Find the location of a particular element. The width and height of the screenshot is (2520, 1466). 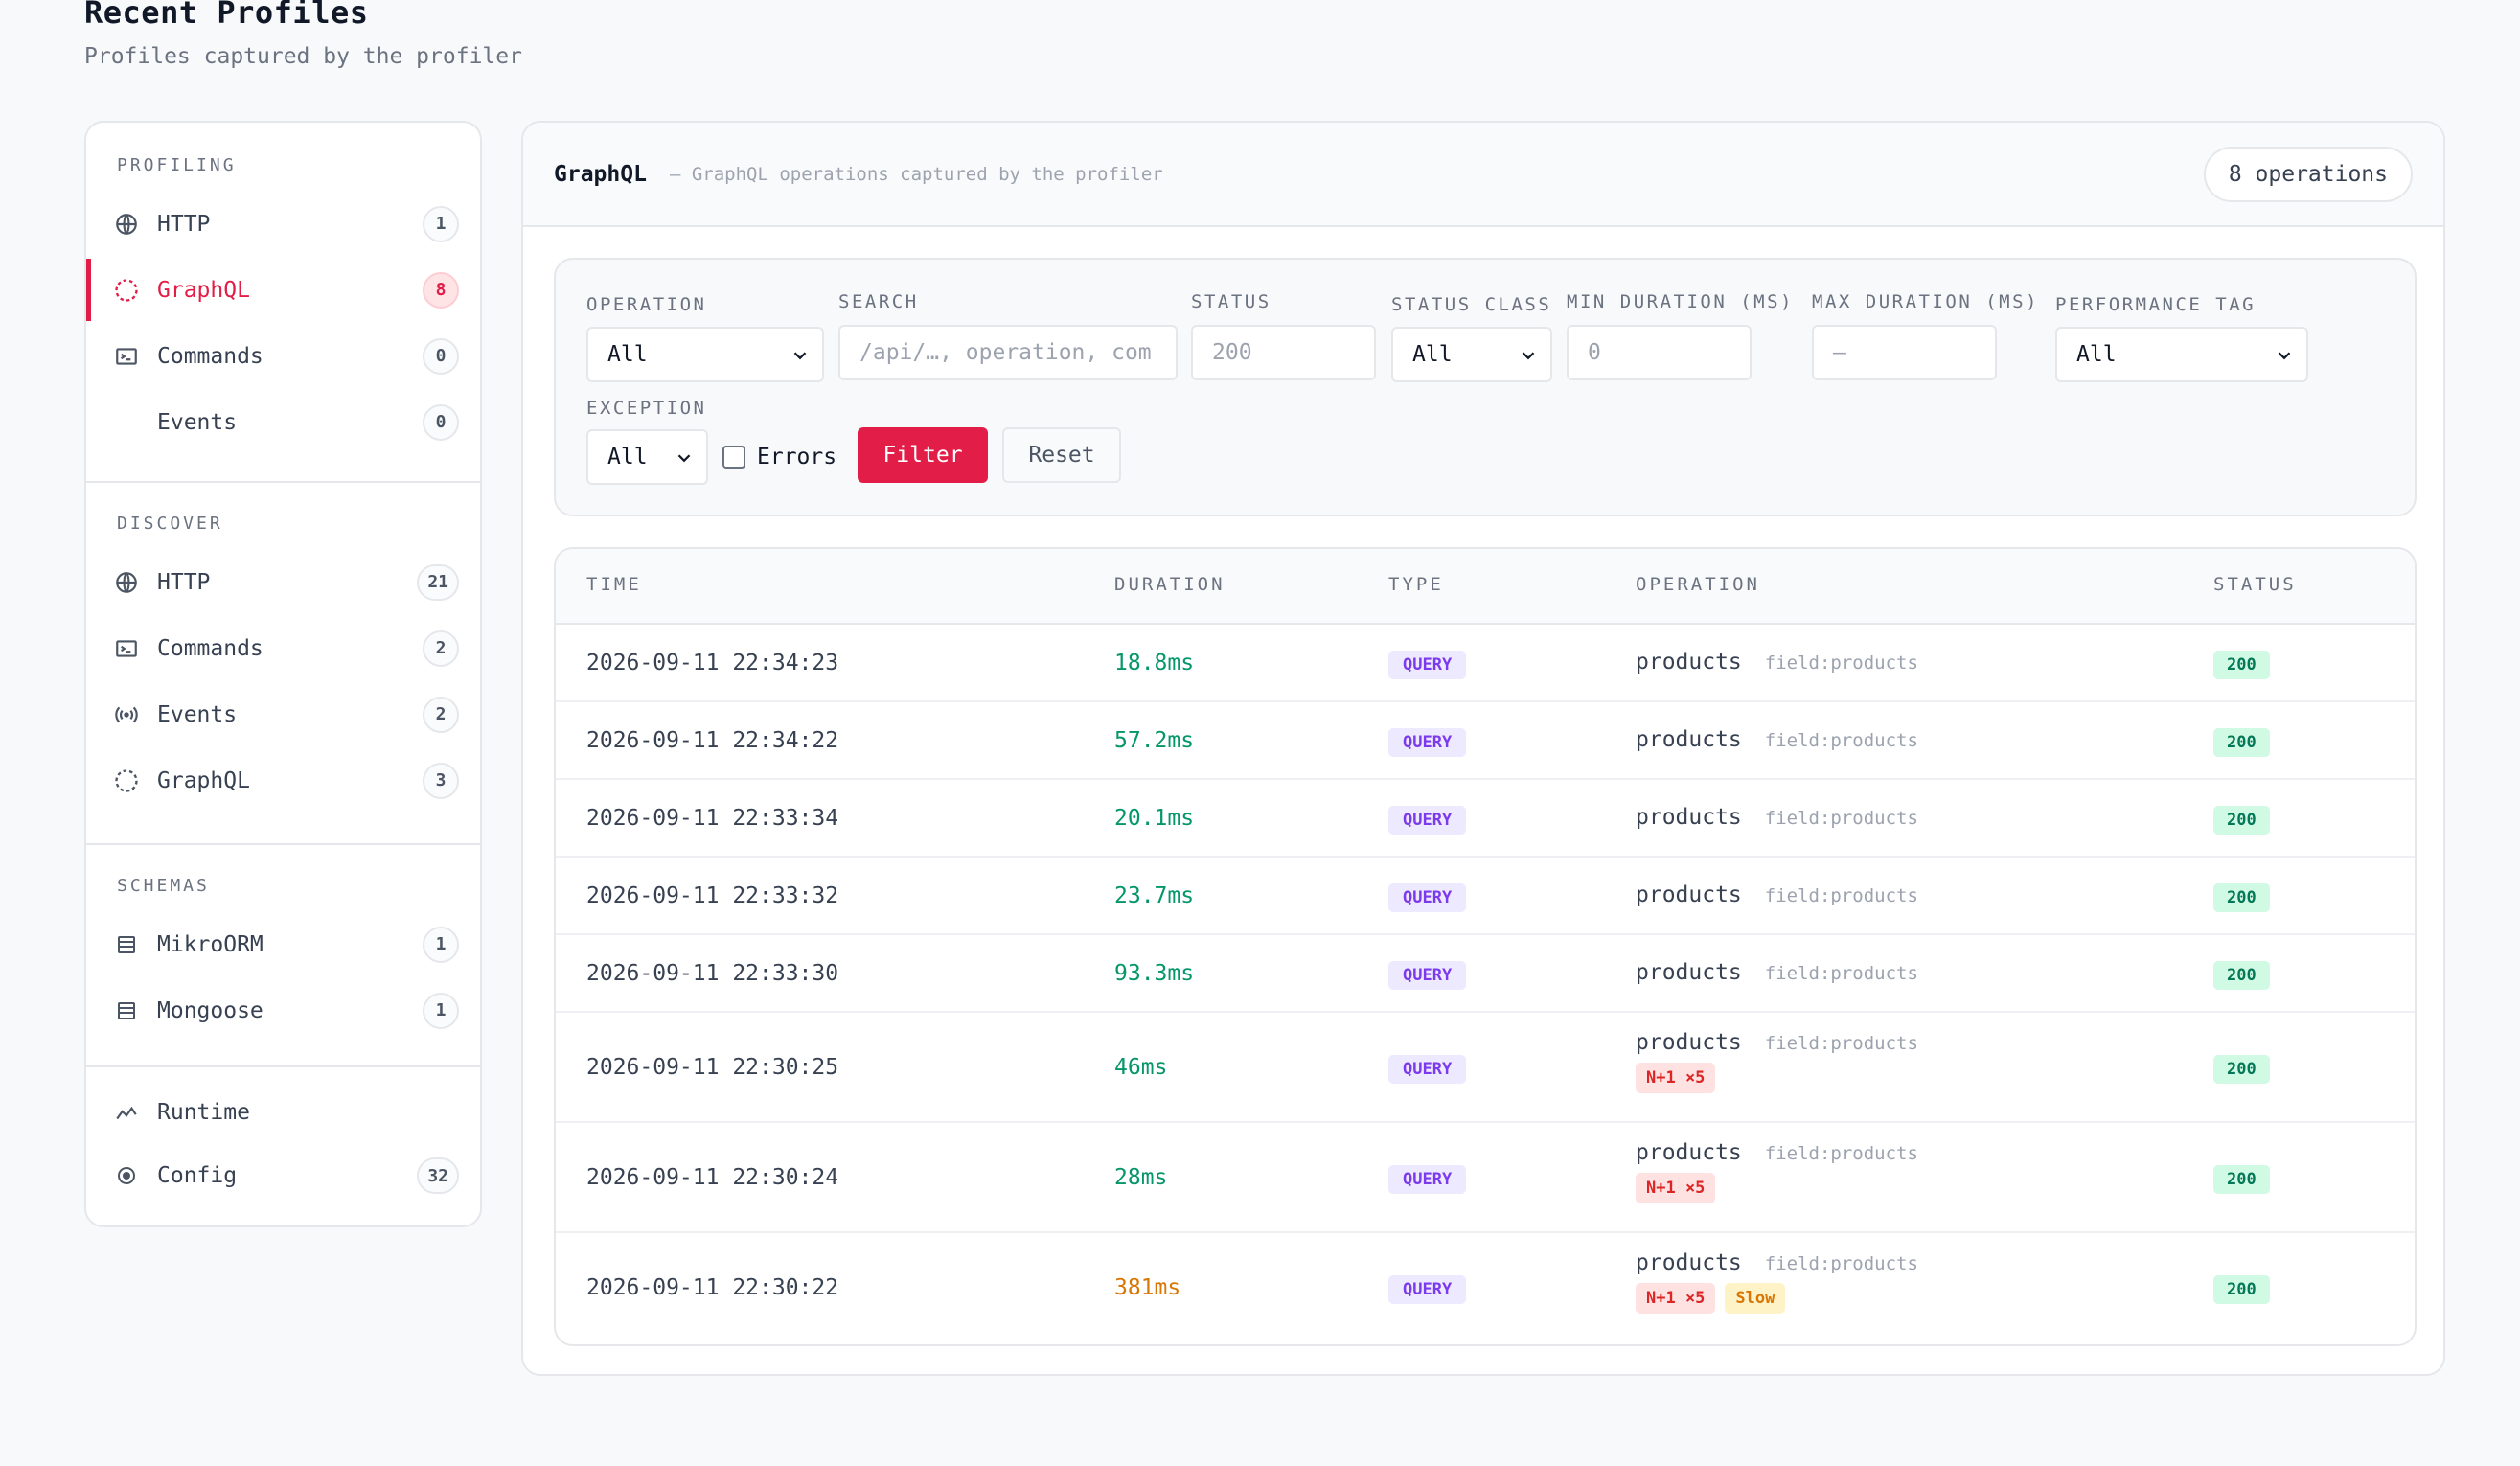

performance-tag-select: All is located at coordinates (2181, 354).